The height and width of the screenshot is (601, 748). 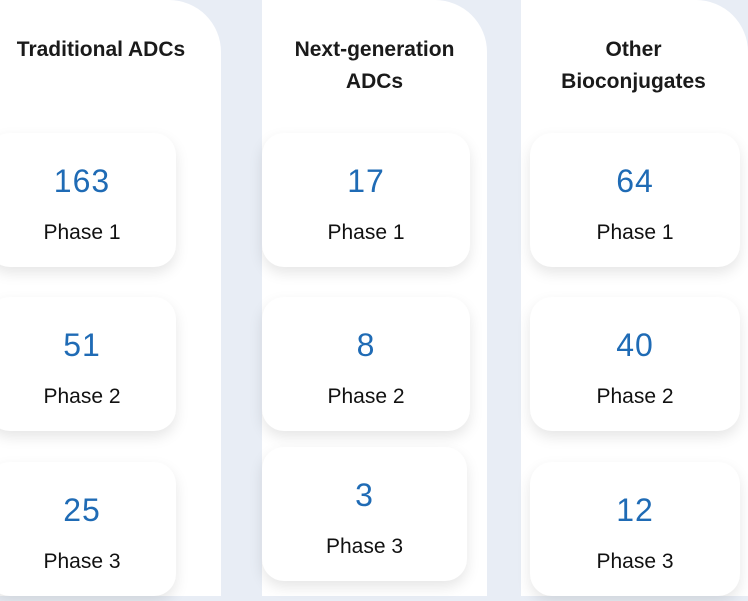 I want to click on card: 17 Phase 1, so click(x=366, y=200).